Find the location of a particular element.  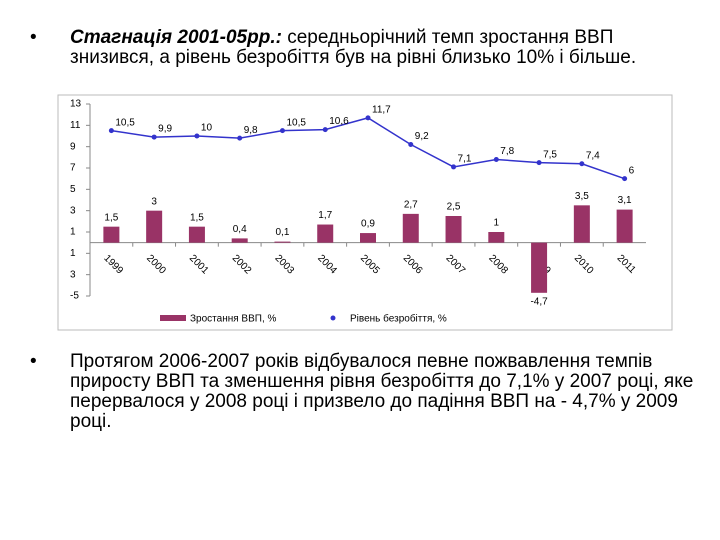

bar-label: 3,5 is located at coordinates (582, 196).